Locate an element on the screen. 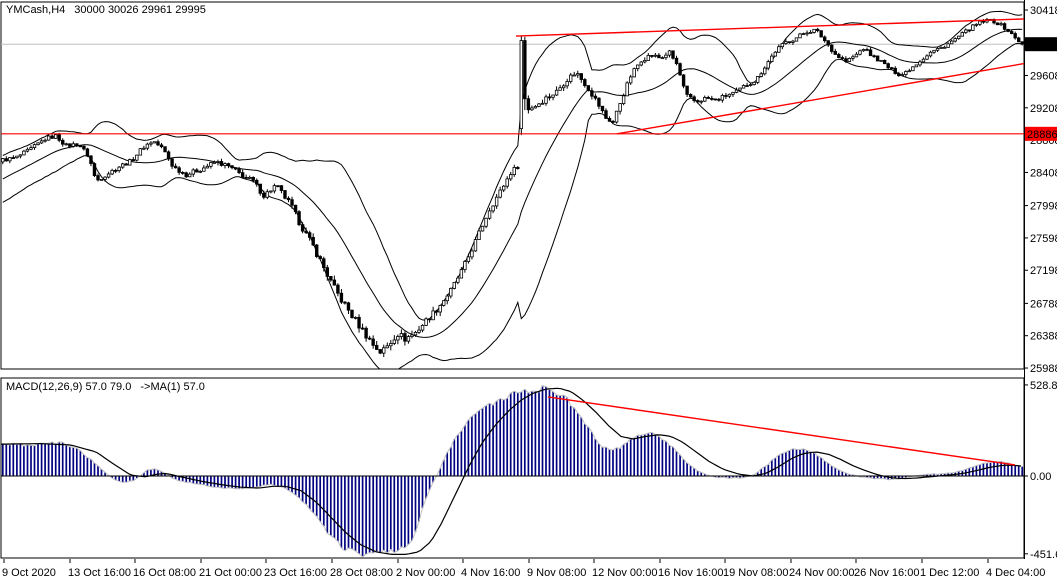  time-axis-label: 19 Nov 08:00 is located at coordinates (755, 573).